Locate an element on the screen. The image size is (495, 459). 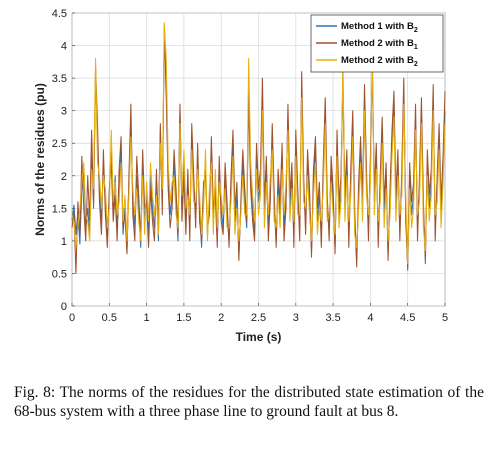
legend-entry: Method 2 with B2 is located at coordinates (379, 61).